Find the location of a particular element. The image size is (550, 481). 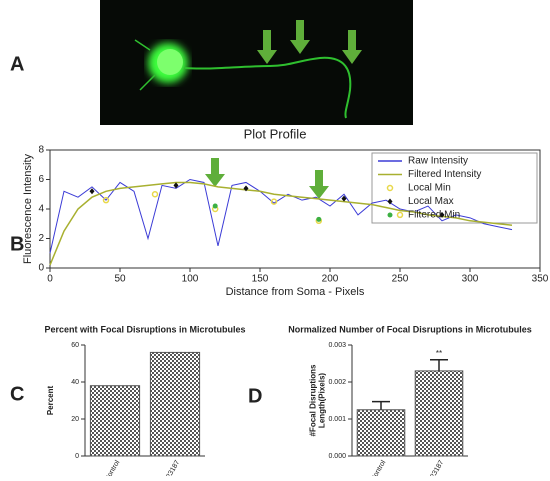

y-axis-label: Fluorescence Intensity is located at coordinates (28, 208).